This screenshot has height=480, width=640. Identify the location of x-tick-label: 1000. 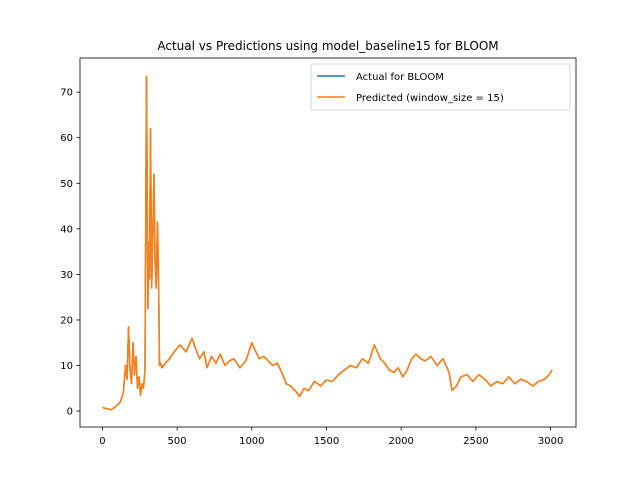
(251, 441).